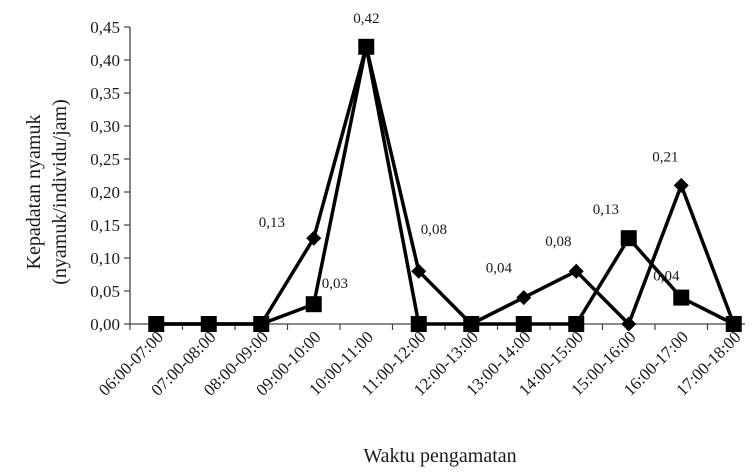  I want to click on data-label: 0,21, so click(665, 157).